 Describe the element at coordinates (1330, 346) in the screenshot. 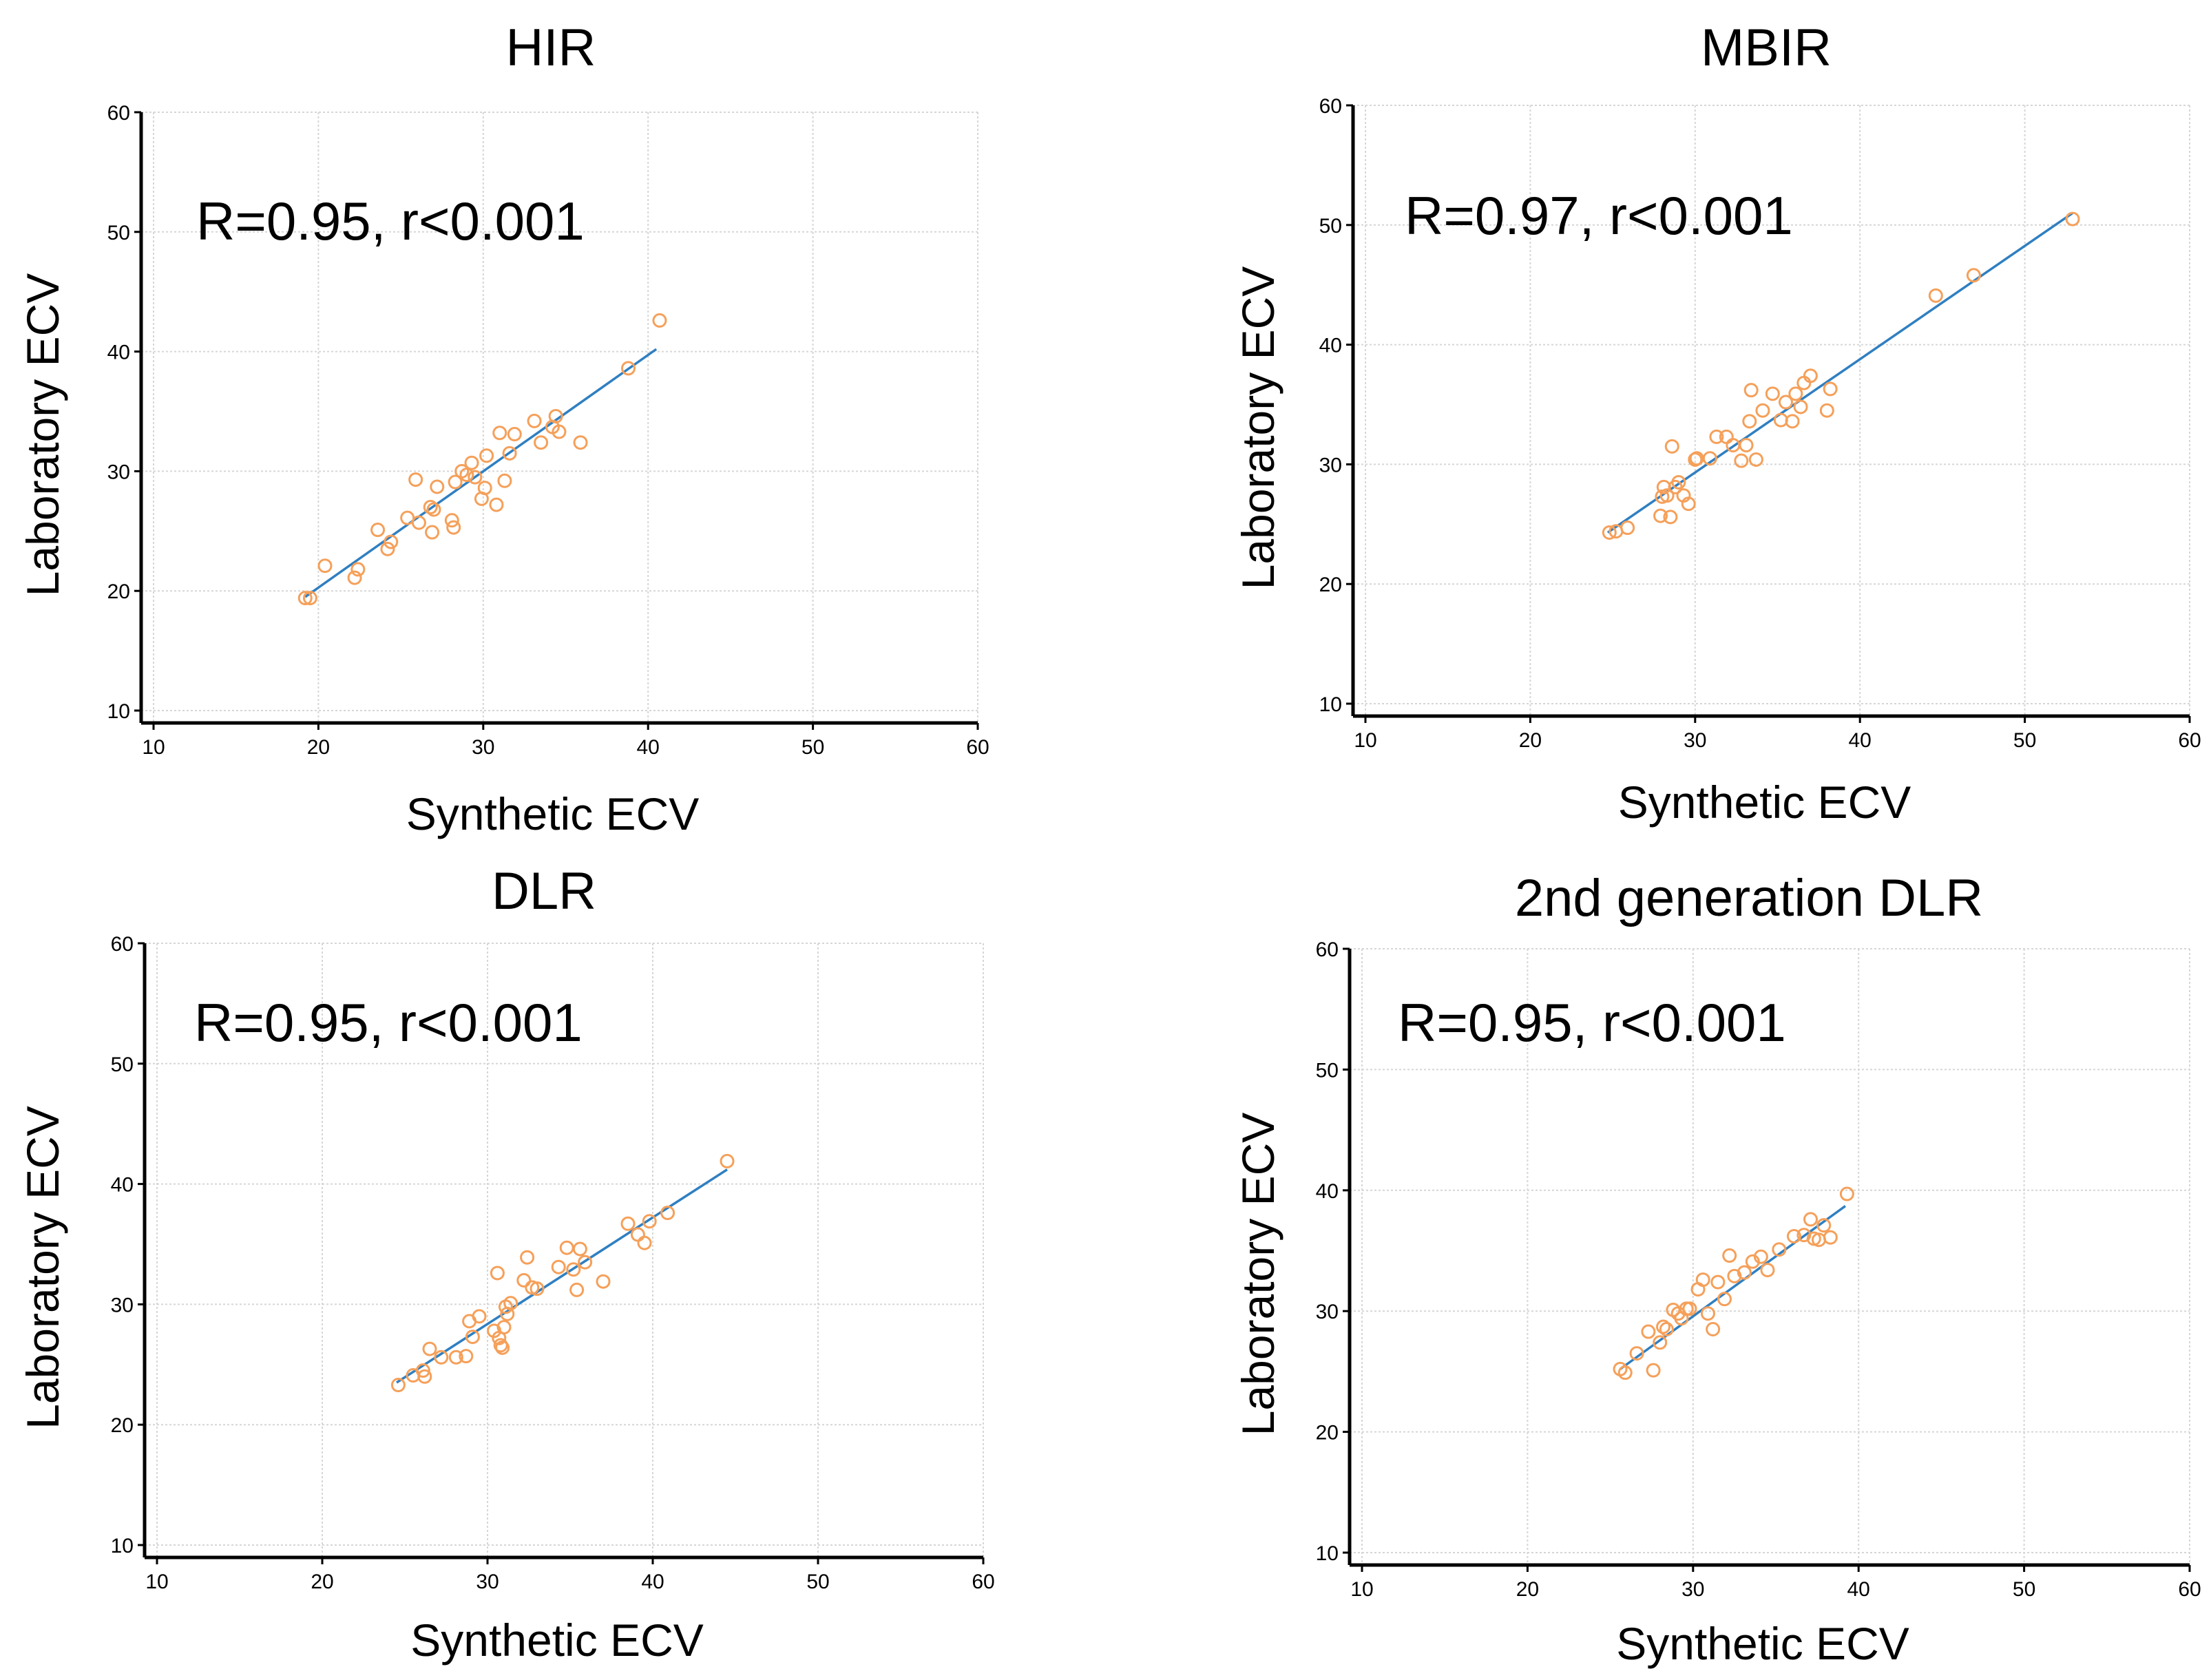

I see `y-tick-label: 40` at that location.